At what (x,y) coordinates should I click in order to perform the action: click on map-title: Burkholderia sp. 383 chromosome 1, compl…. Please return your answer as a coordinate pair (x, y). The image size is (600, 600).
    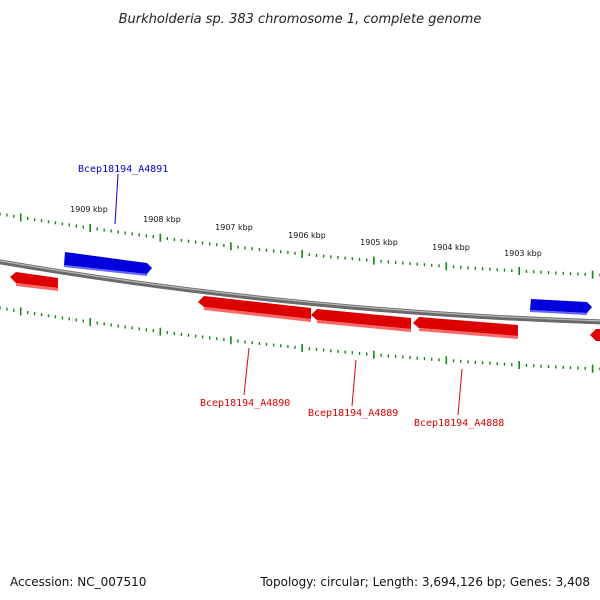
    Looking at the image, I should click on (300, 19).